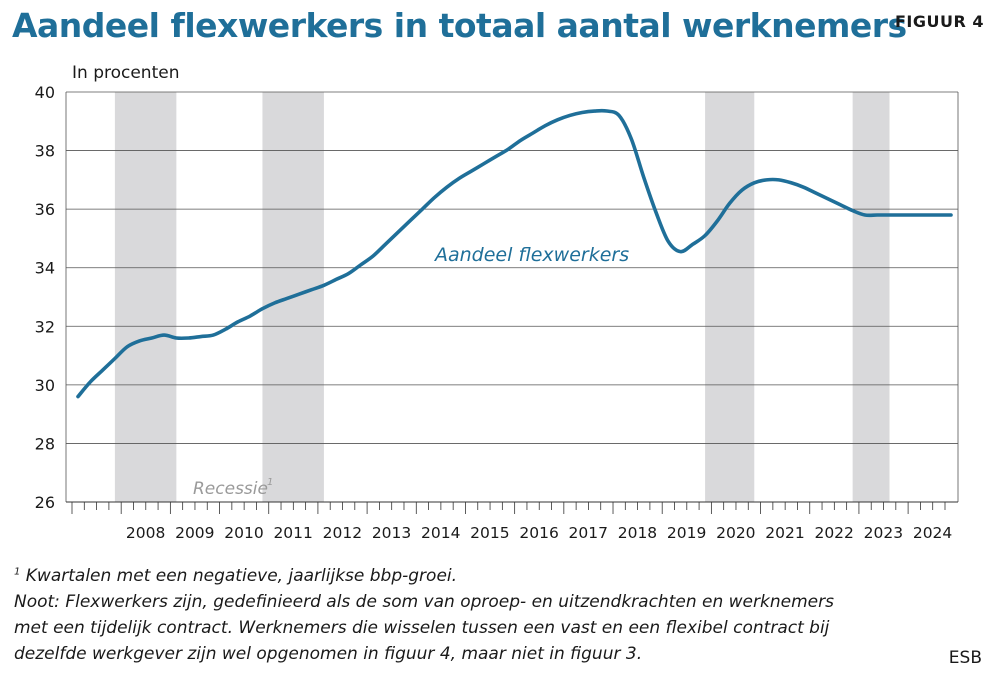  What do you see at coordinates (637, 533) in the screenshot?
I see `x-tick-label: 2018` at bounding box center [637, 533].